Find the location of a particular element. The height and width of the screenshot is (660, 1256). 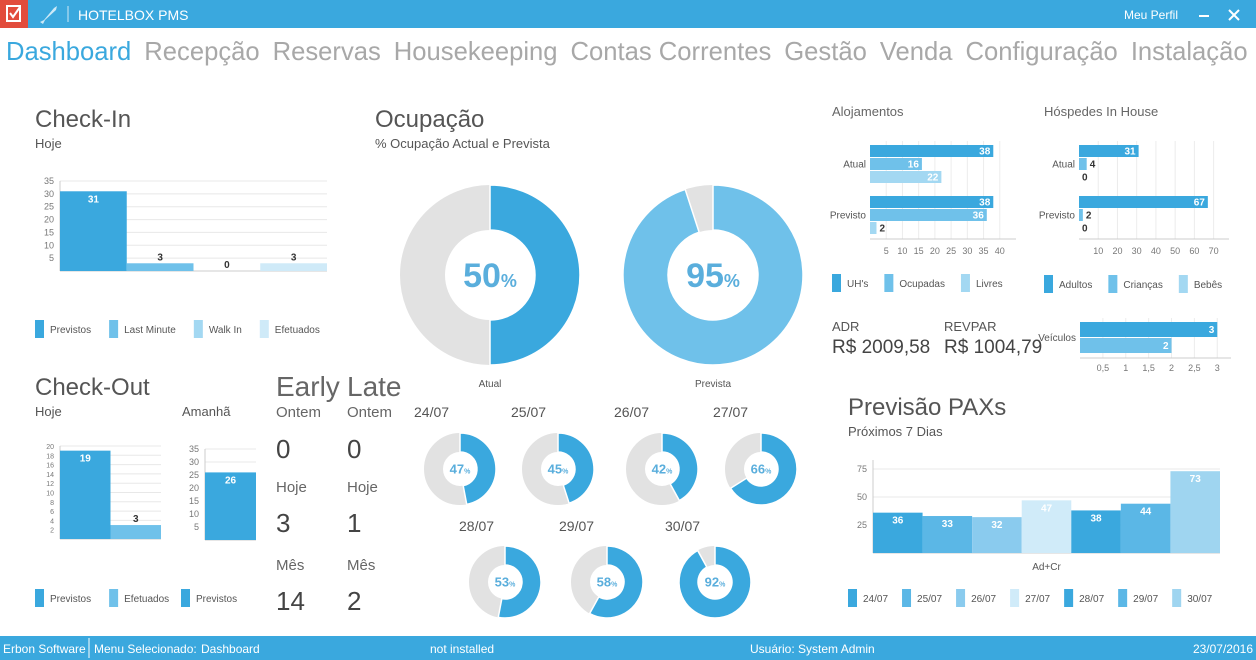

legend-label: UH's is located at coordinates (857, 284).